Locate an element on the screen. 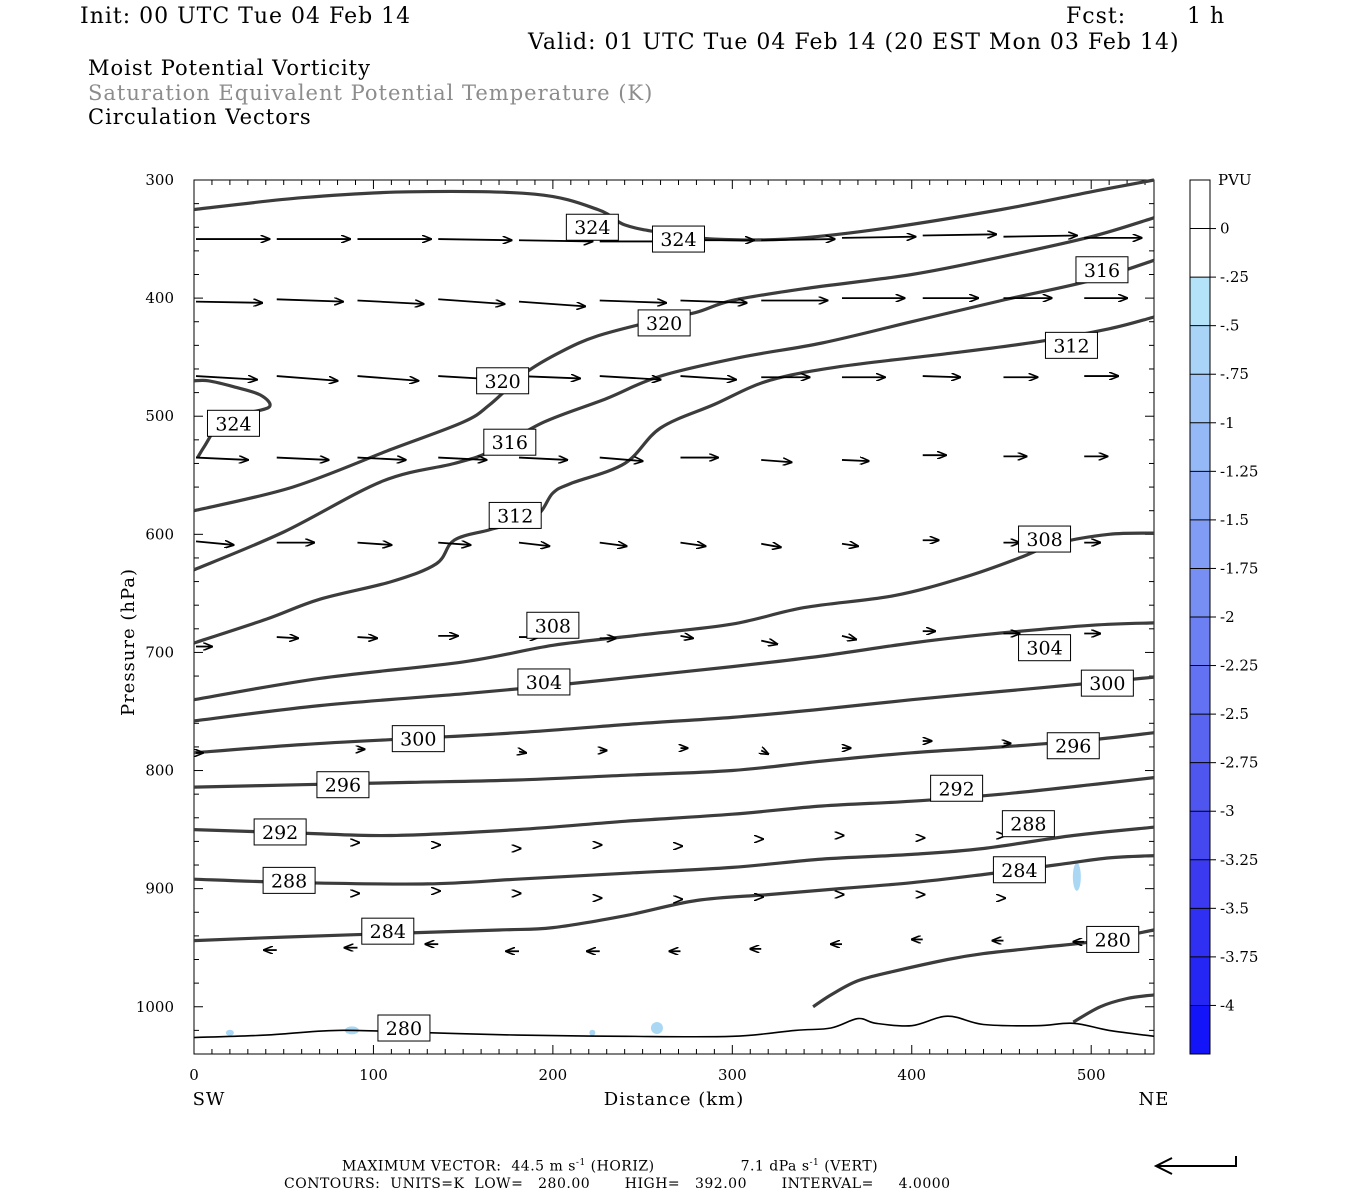  max-vector-horiz: (HORIZ) is located at coordinates (620, 1166).